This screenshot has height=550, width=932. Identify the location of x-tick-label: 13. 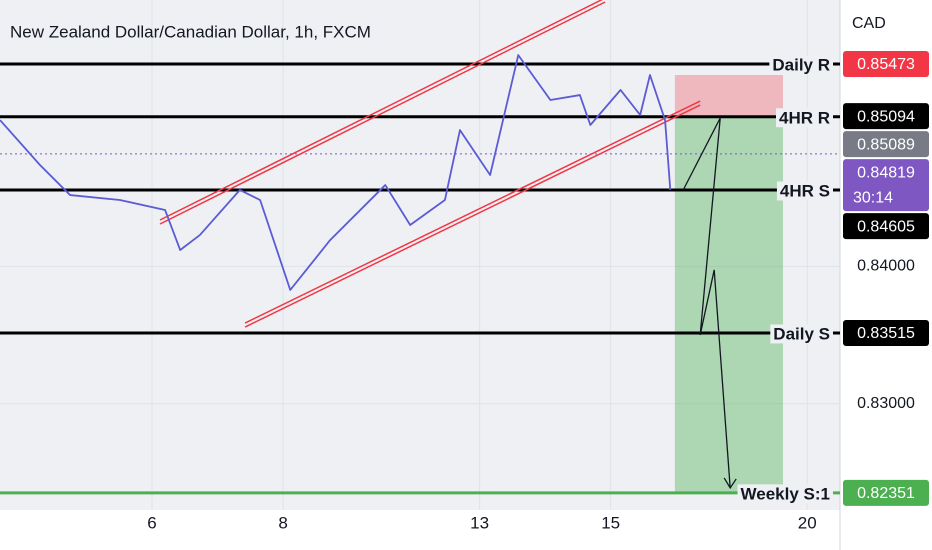
(479, 522).